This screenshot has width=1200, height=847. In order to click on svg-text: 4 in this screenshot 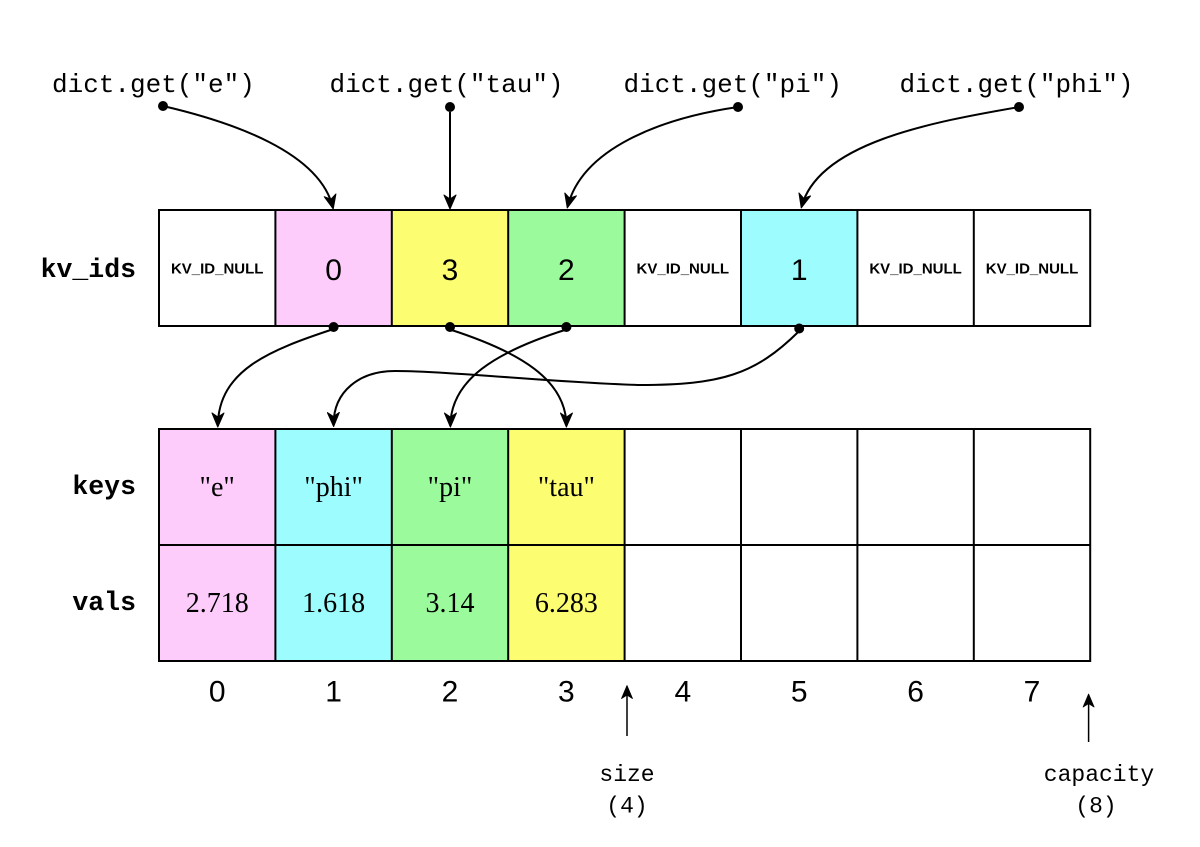, I will do `click(682, 692)`.